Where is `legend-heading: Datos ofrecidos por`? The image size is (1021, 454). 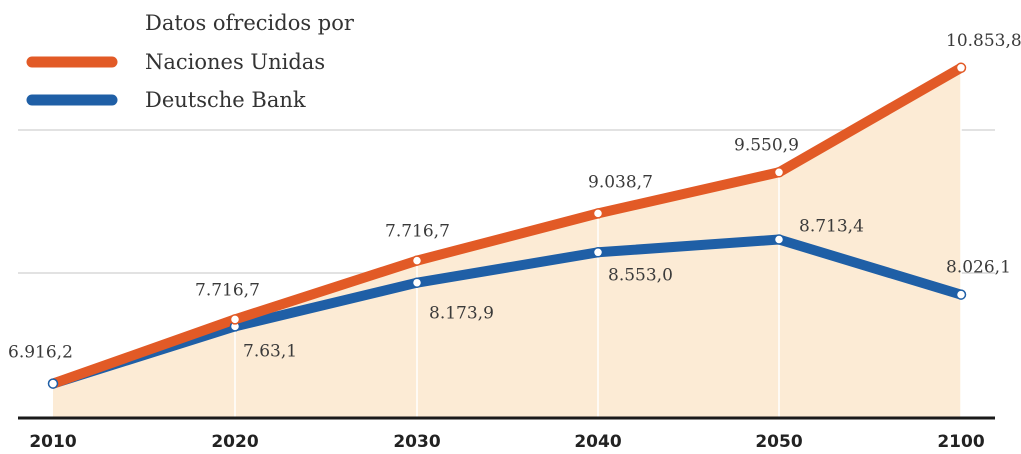 legend-heading: Datos ofrecidos por is located at coordinates (250, 23).